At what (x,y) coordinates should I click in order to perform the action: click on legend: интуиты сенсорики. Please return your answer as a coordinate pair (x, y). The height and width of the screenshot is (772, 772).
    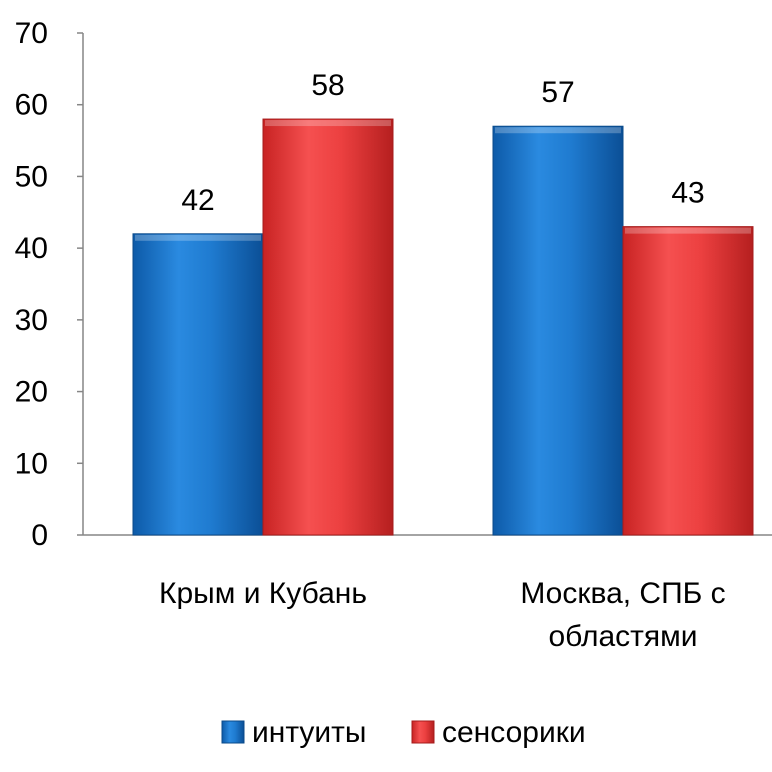
    Looking at the image, I should click on (403, 732).